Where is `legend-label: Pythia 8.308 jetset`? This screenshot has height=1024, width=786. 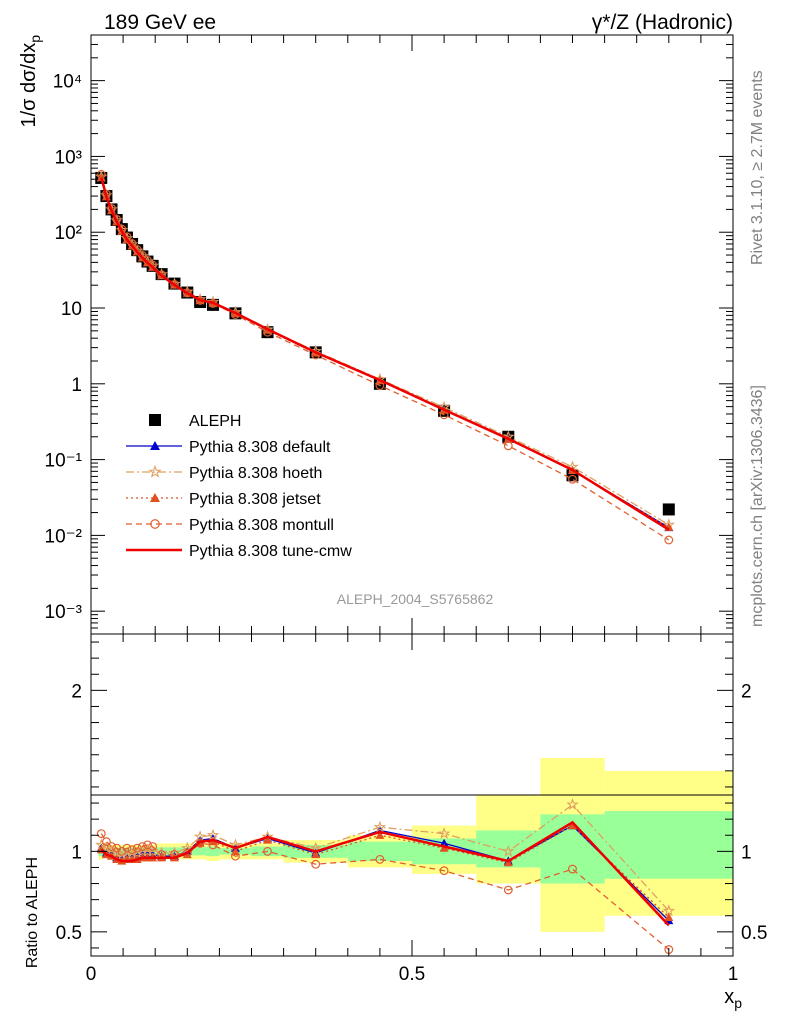 legend-label: Pythia 8.308 jetset is located at coordinates (255, 499).